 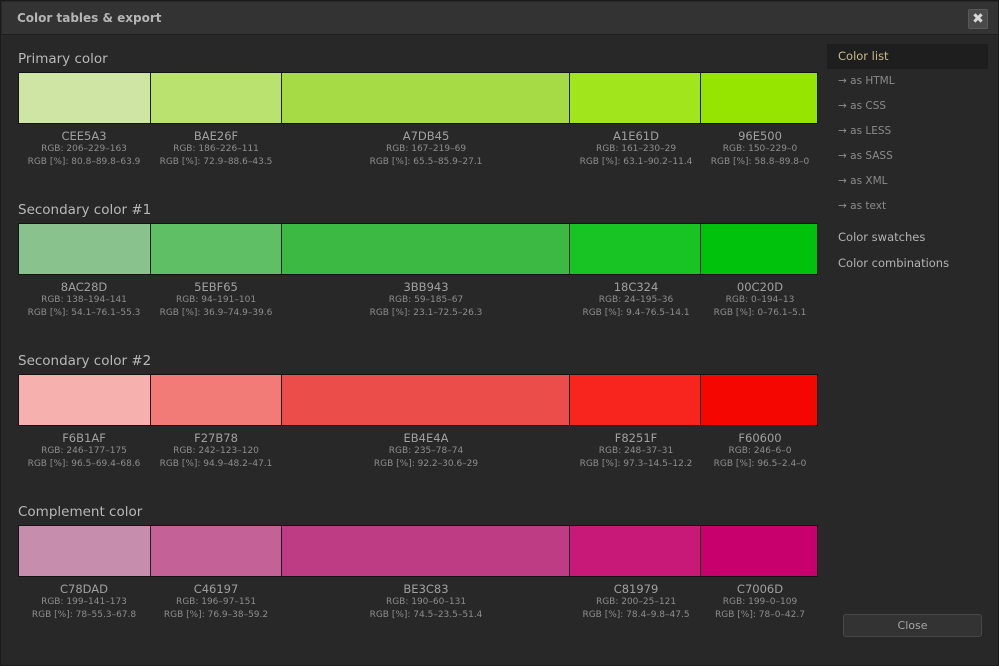 What do you see at coordinates (84, 287) in the screenshot?
I see `hex-code: 8AC28D` at bounding box center [84, 287].